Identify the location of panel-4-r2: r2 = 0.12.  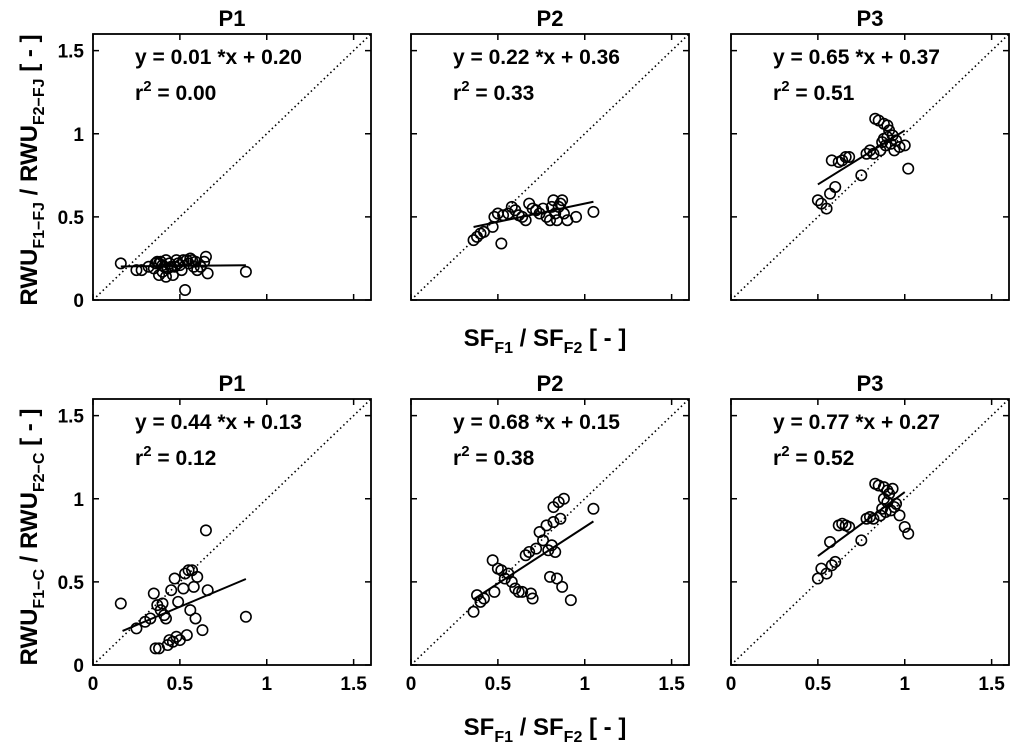
(175, 456).